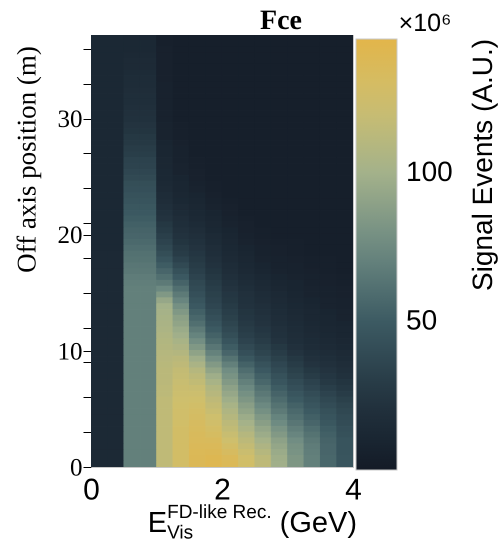  What do you see at coordinates (70, 236) in the screenshot?
I see `y-tick-label: 20` at bounding box center [70, 236].